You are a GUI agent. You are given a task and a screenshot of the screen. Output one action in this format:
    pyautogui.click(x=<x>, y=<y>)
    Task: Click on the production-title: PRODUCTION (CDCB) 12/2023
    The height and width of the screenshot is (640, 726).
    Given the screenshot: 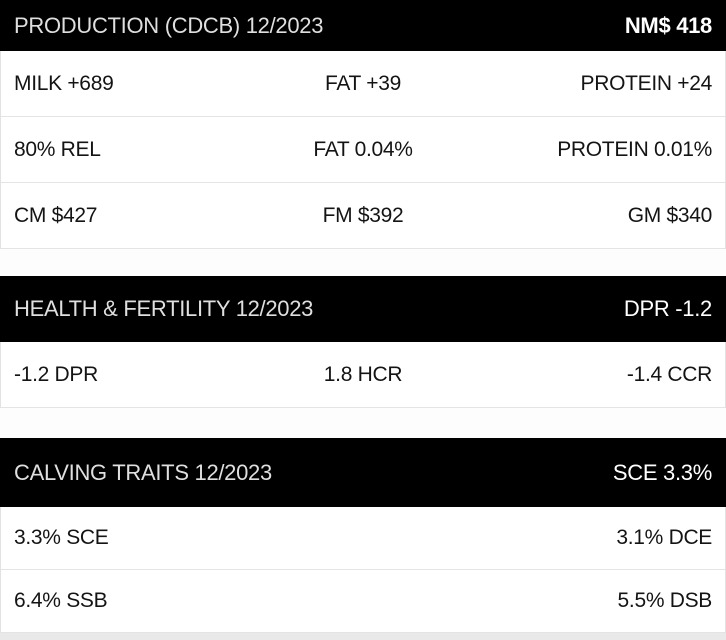 What is the action you would take?
    pyautogui.click(x=169, y=25)
    